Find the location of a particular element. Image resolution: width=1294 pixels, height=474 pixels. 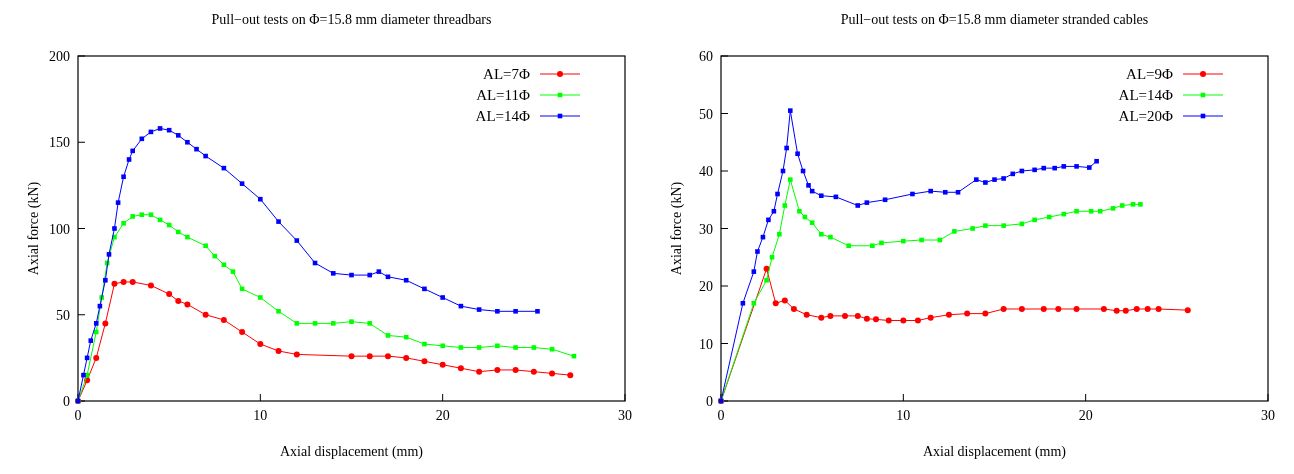

y-tick-label: 200 is located at coordinates (59, 56).